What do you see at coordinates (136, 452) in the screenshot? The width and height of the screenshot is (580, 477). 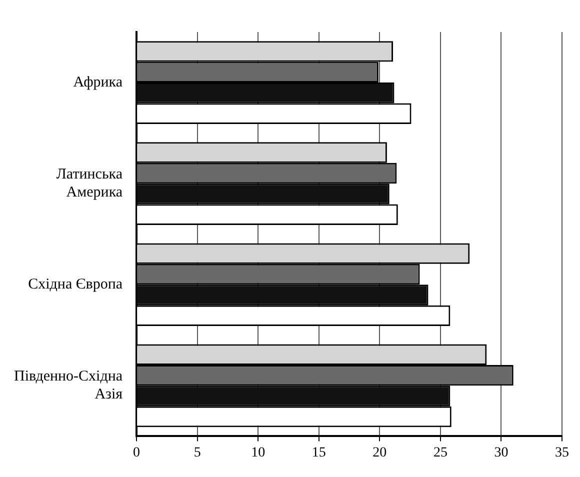 I see `x-tick-label: 0` at bounding box center [136, 452].